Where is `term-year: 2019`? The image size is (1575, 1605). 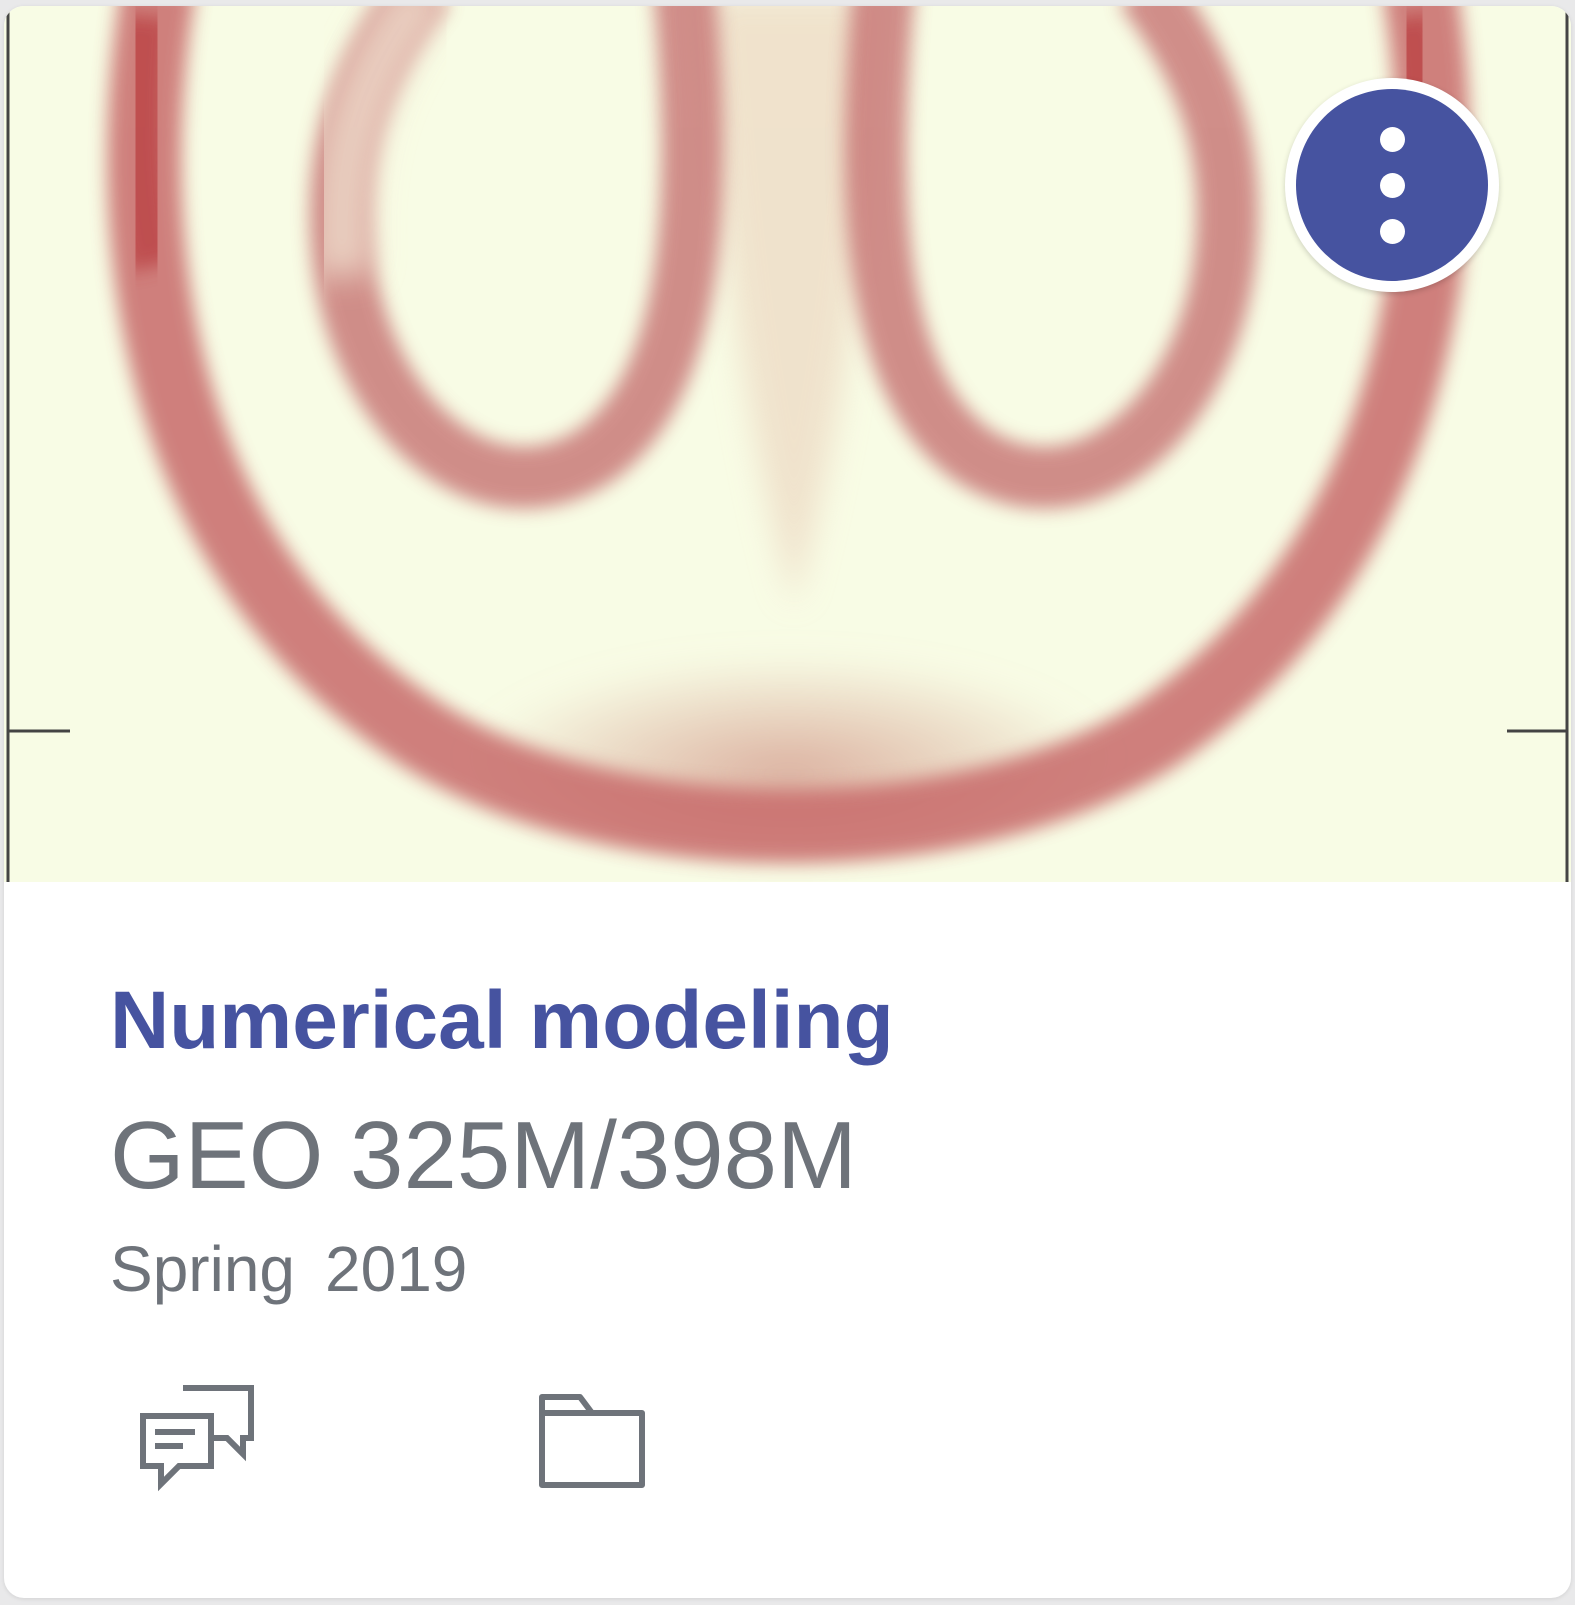 term-year: 2019 is located at coordinates (396, 1269).